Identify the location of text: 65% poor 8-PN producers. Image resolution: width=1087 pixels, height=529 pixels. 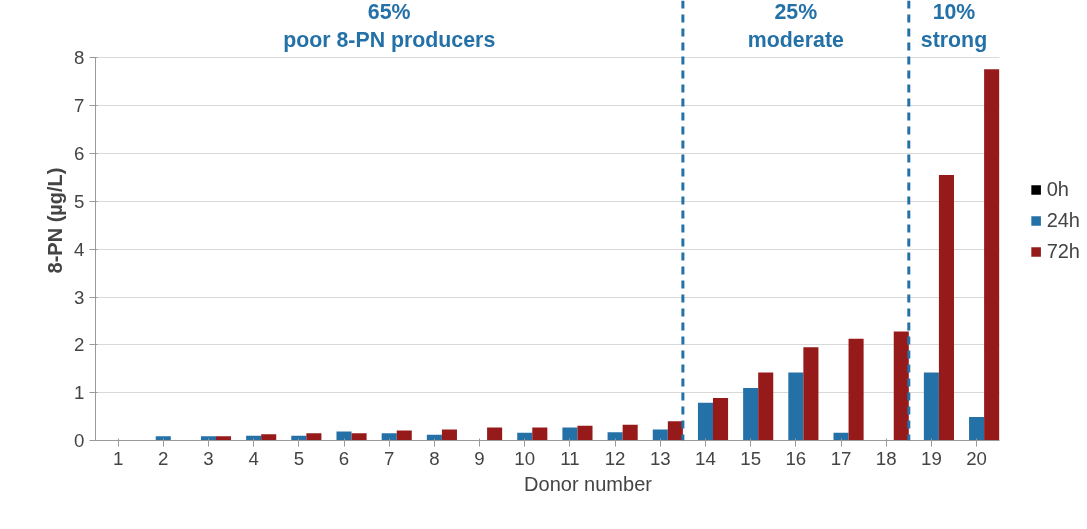
(389, 26).